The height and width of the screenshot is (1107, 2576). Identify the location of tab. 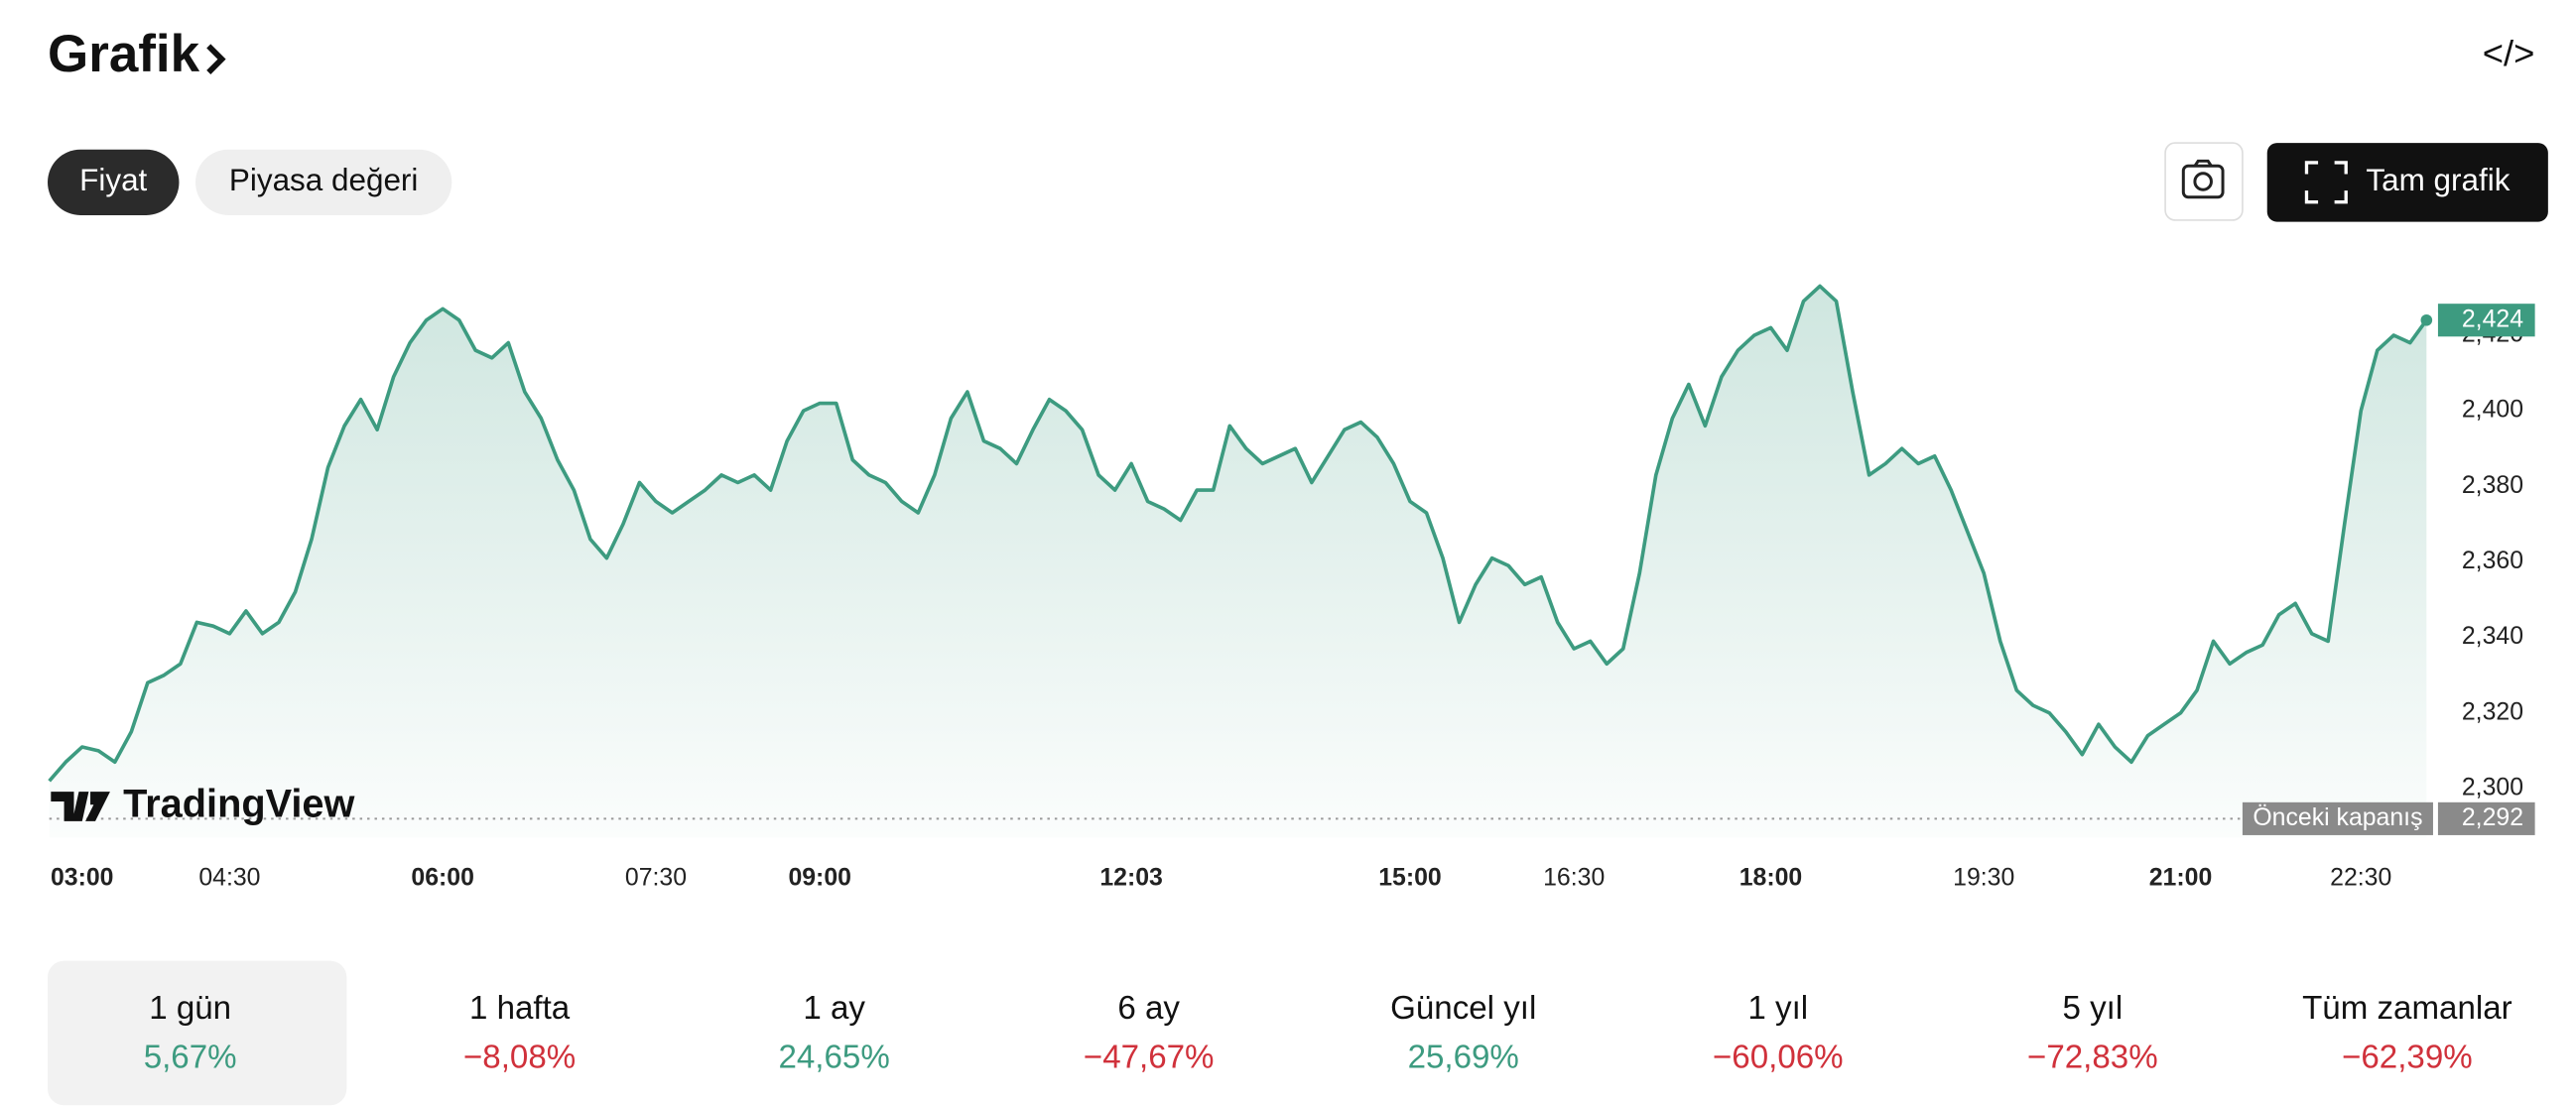
(323, 182).